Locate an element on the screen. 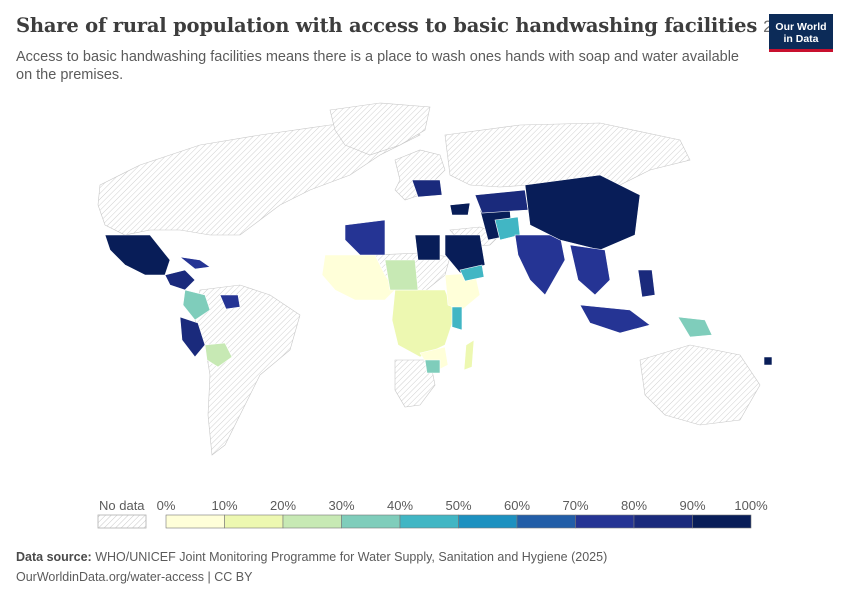  legend-scale is located at coordinates (424, 521).